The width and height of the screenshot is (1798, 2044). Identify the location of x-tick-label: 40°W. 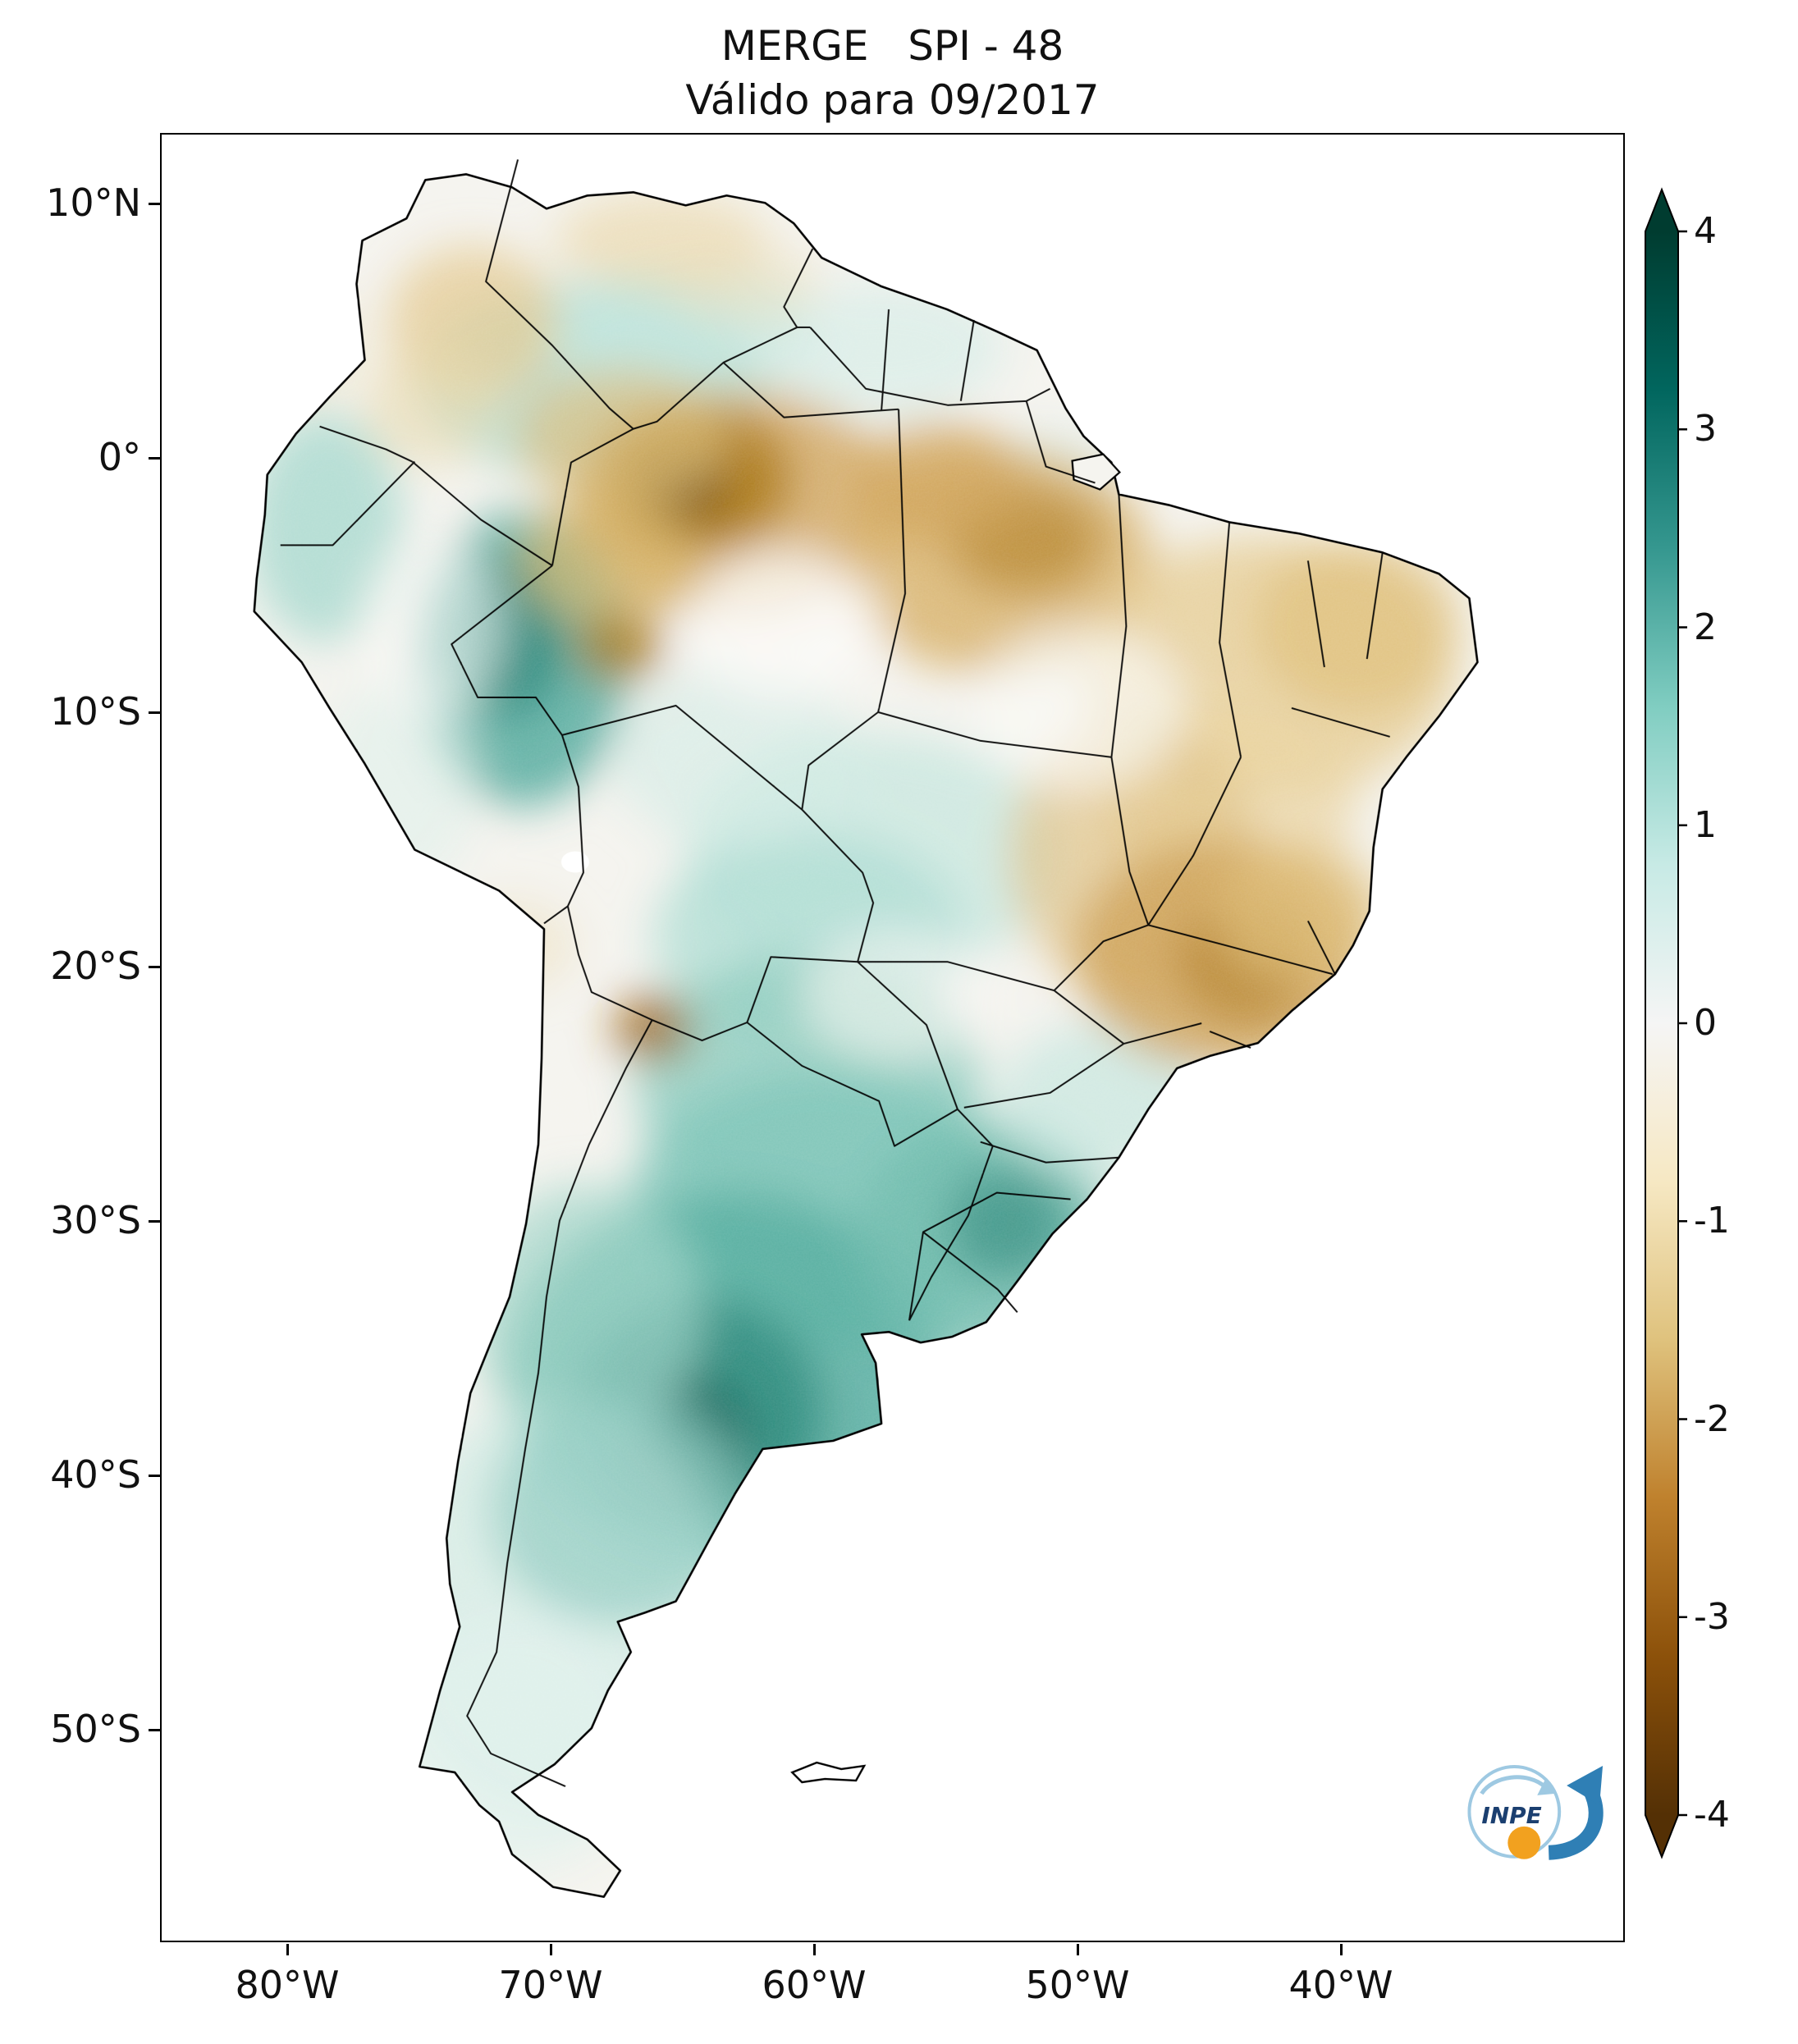
(1340, 1985).